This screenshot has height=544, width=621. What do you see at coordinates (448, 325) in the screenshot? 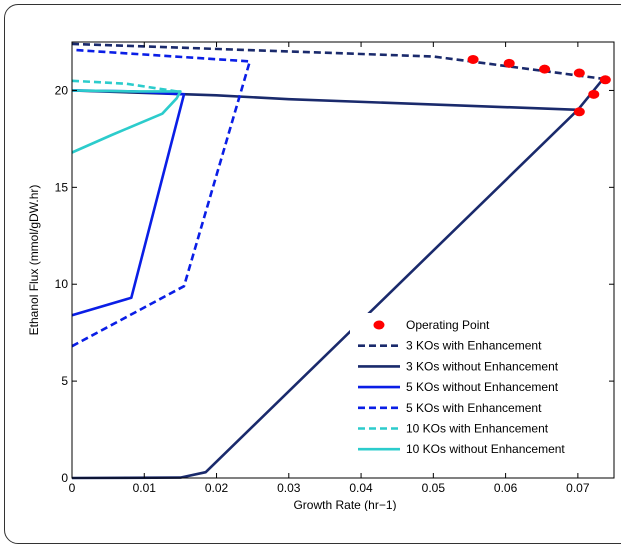
I see `legend-label-0: Operating Point` at bounding box center [448, 325].